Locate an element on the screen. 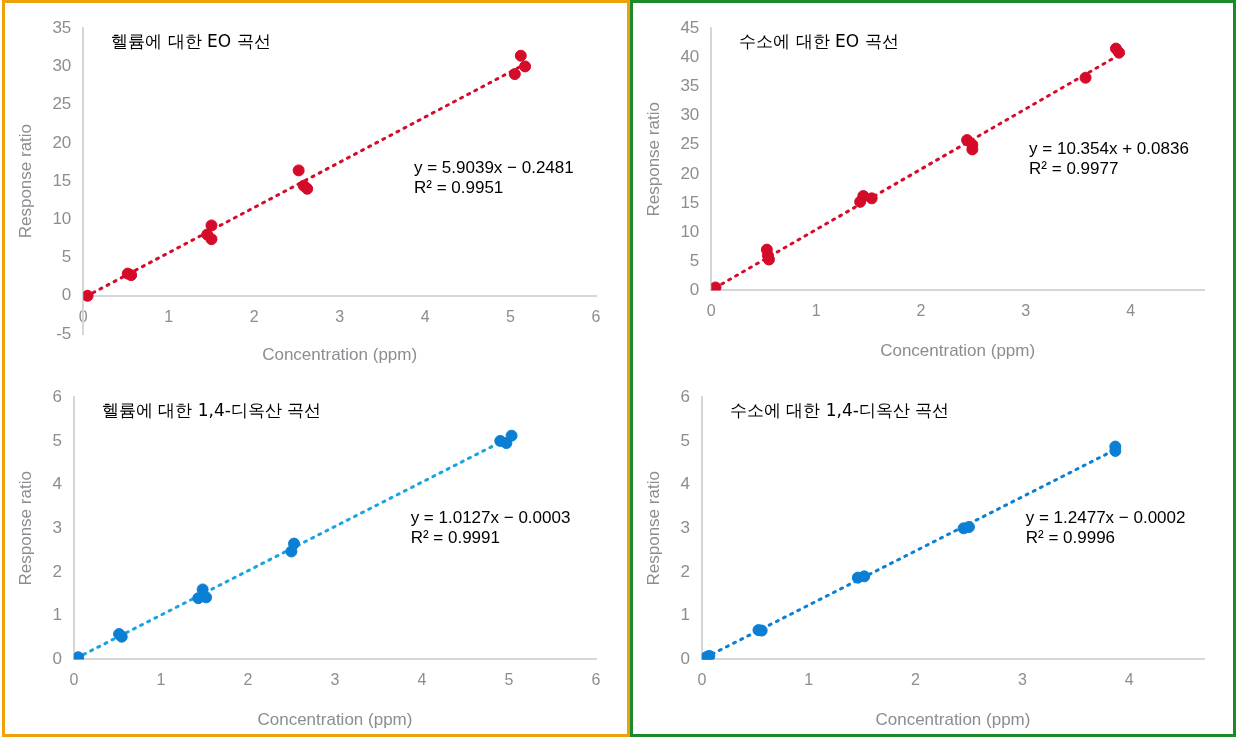 The image size is (1236, 743). x-tick-label: 0 is located at coordinates (711, 311).